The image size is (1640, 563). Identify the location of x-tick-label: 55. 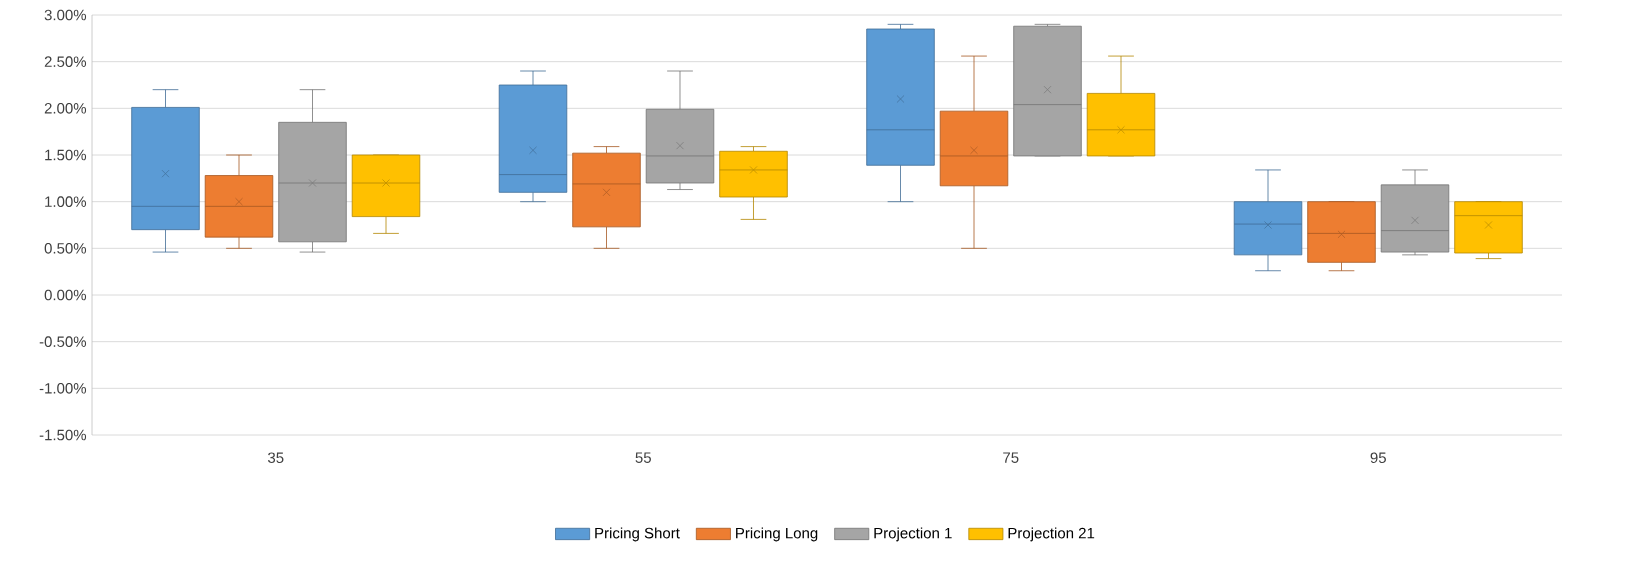
(643, 457).